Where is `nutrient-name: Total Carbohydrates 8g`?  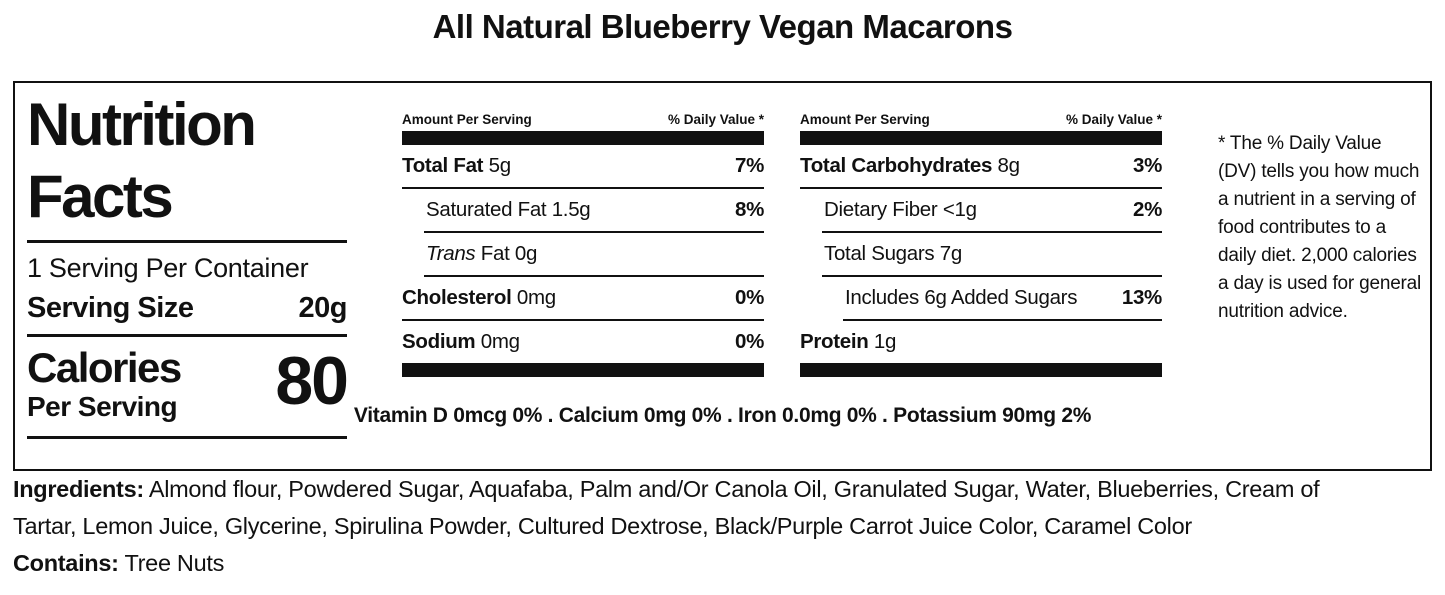
nutrient-name: Total Carbohydrates 8g is located at coordinates (910, 165).